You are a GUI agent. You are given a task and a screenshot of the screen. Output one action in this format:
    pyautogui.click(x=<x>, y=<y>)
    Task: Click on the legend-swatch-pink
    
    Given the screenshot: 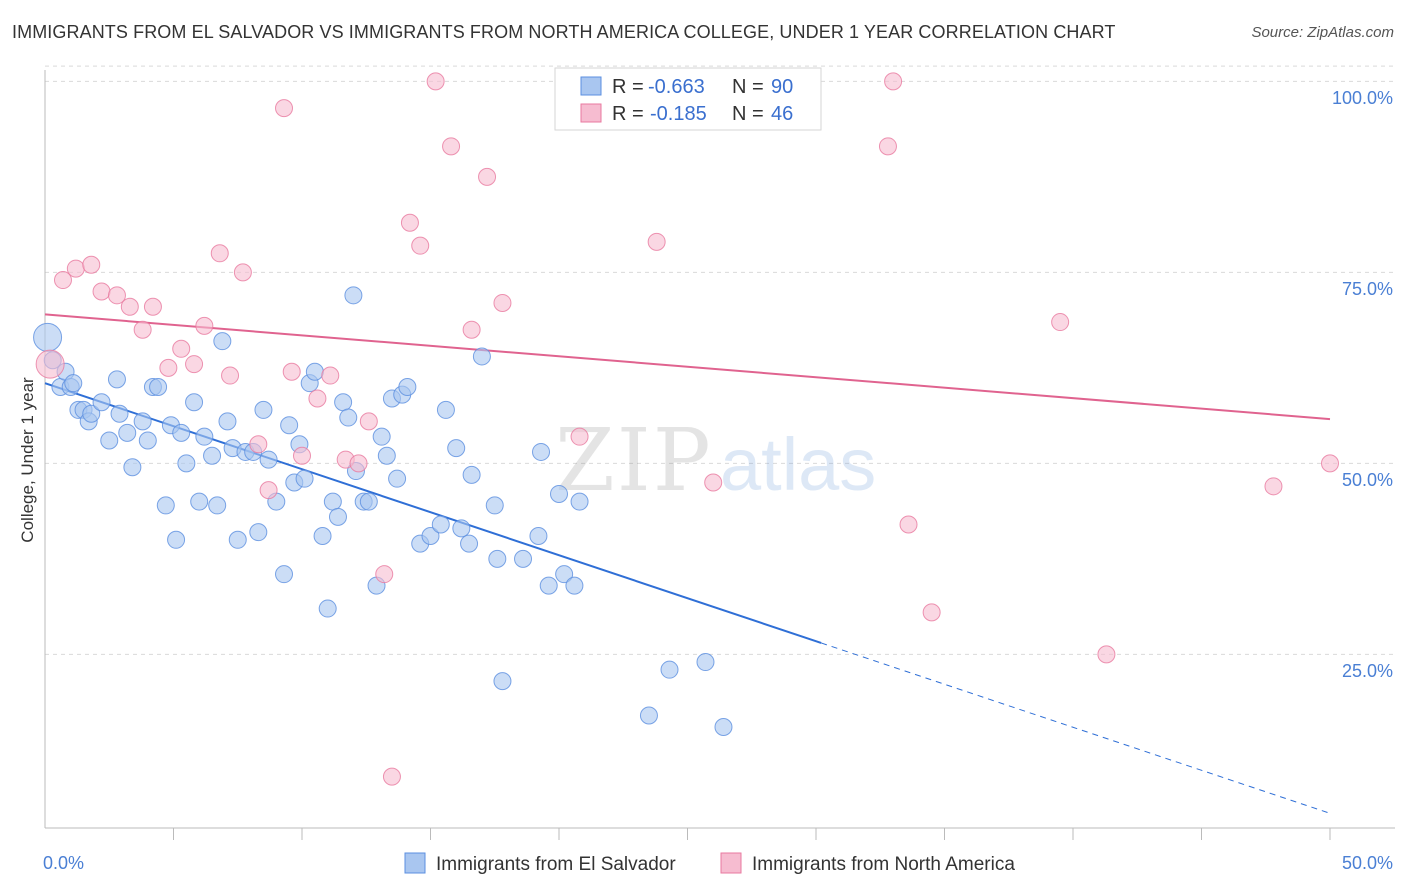 What is the action you would take?
    pyautogui.click(x=591, y=113)
    